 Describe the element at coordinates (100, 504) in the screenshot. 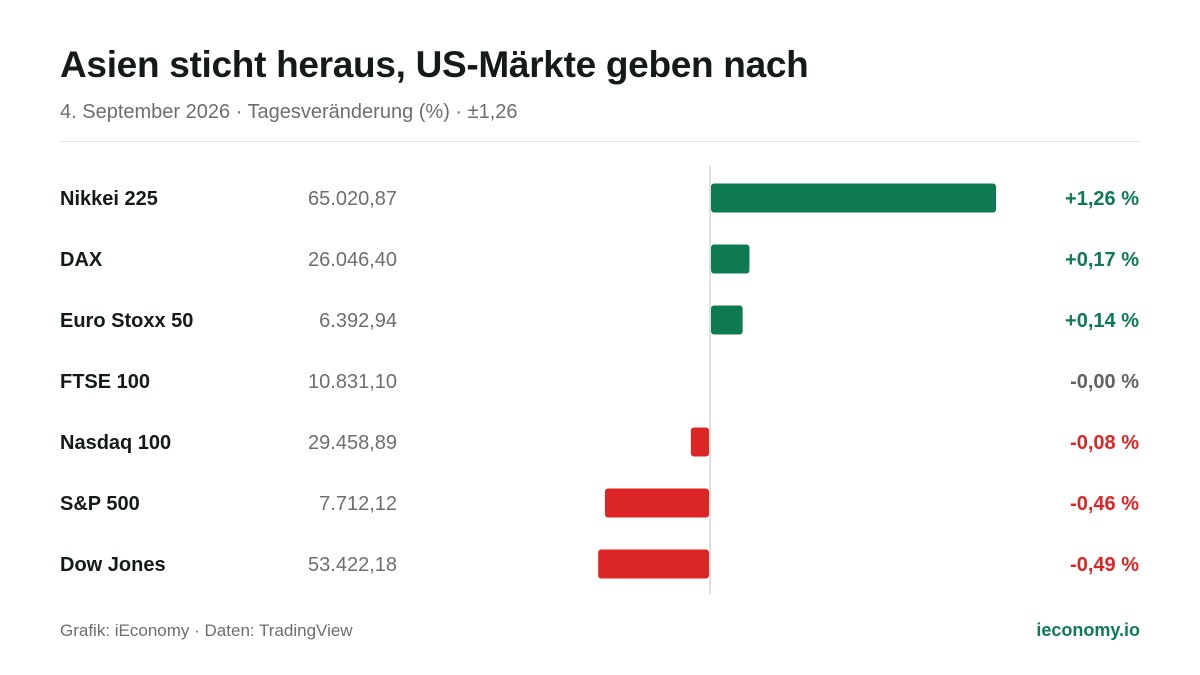

I see `category-label: S&P 500` at that location.